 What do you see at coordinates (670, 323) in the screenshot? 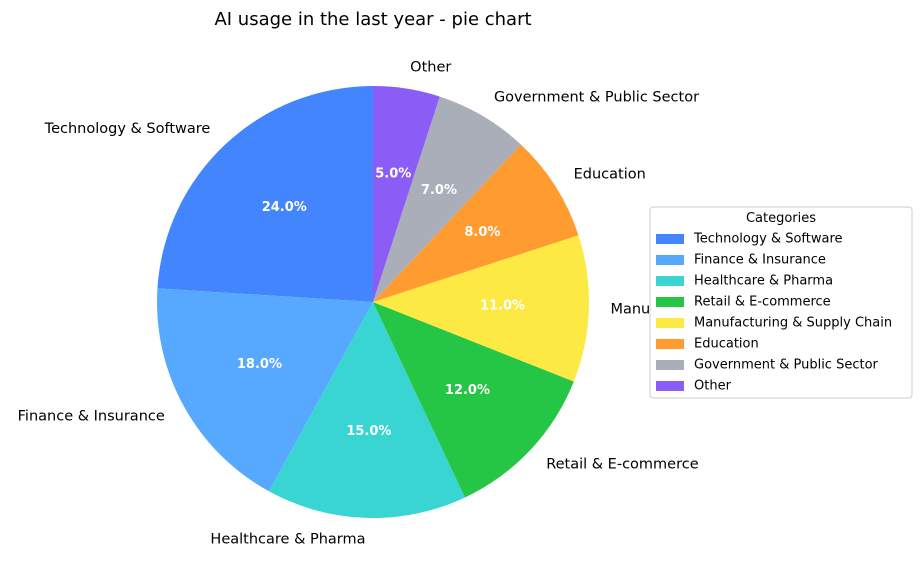
I see `legend-swatch-manufacturing-and-supply-chain` at bounding box center [670, 323].